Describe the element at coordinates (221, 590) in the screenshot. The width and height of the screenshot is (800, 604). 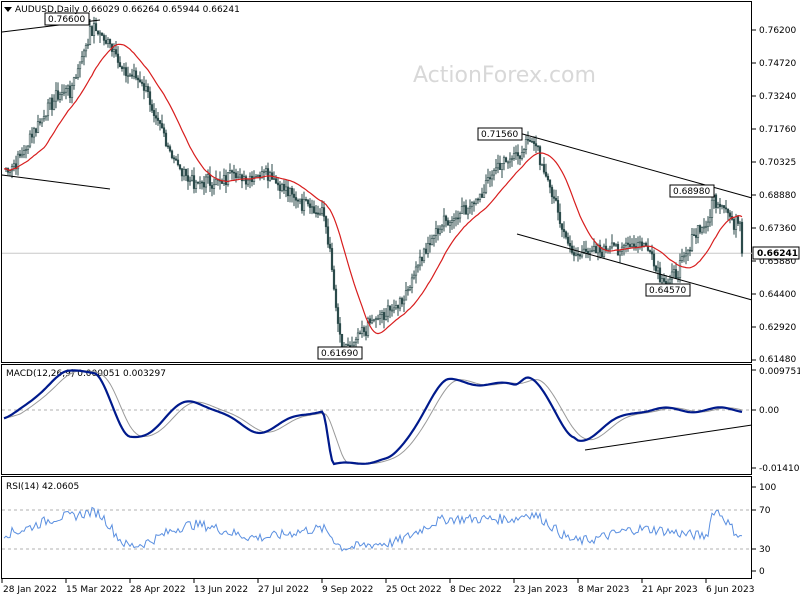
I see `x-tick-label: 13 Jun 2022` at that location.